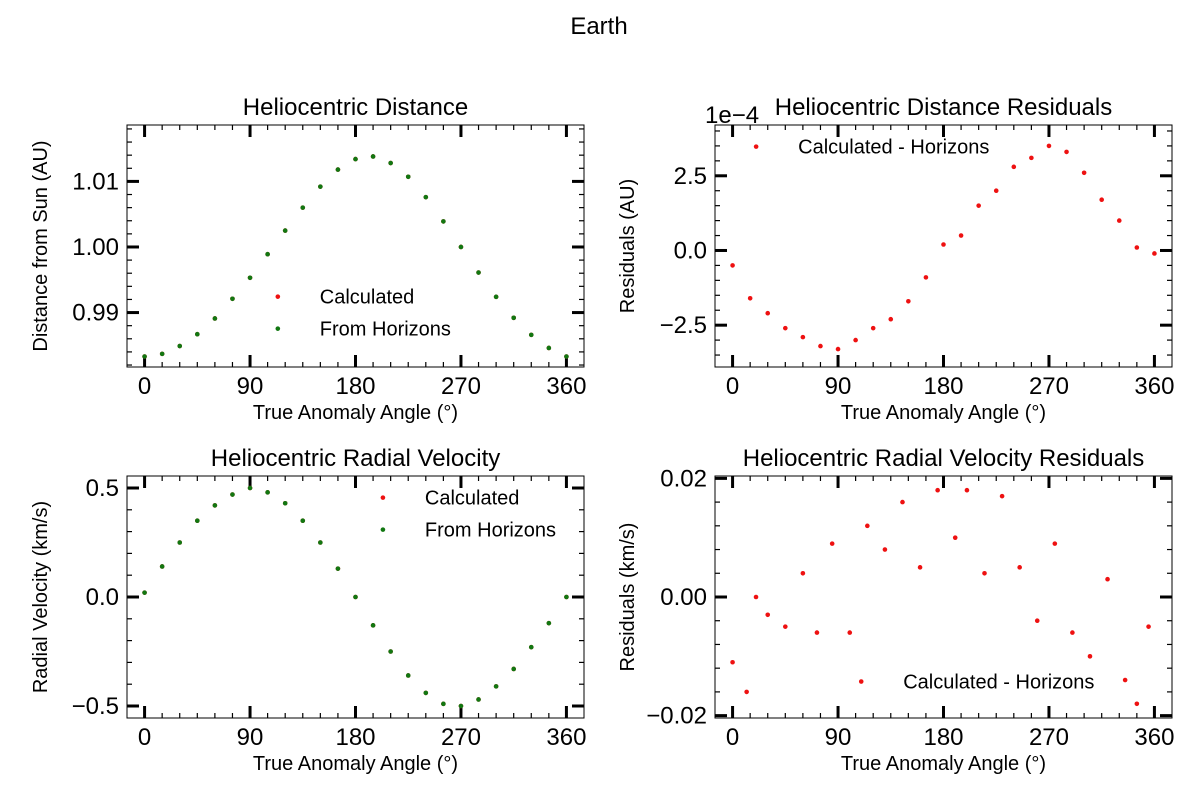  I want to click on radial-velocity-residuals-x-tick-label: 180, so click(943, 737).